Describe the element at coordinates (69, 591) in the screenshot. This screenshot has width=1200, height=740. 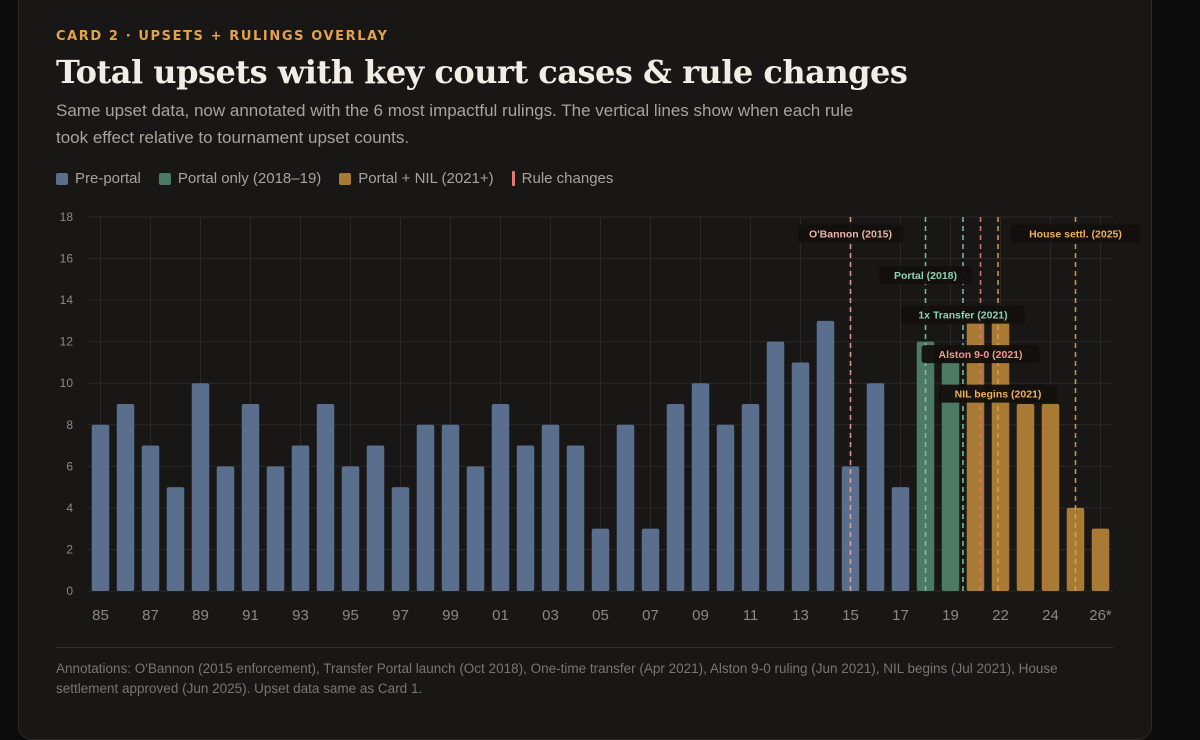
I see `y-tick-label: 0` at that location.